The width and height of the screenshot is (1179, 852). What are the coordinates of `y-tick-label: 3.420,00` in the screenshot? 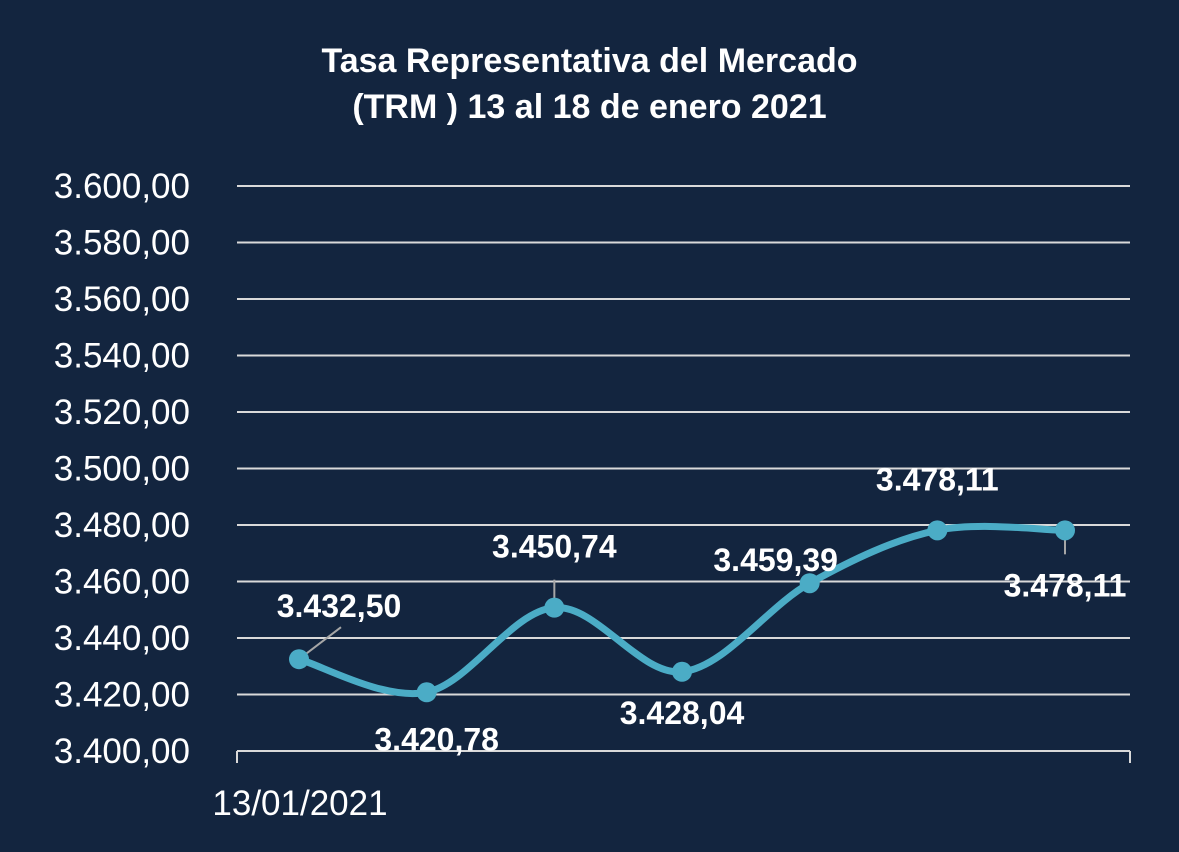 It's located at (122, 695).